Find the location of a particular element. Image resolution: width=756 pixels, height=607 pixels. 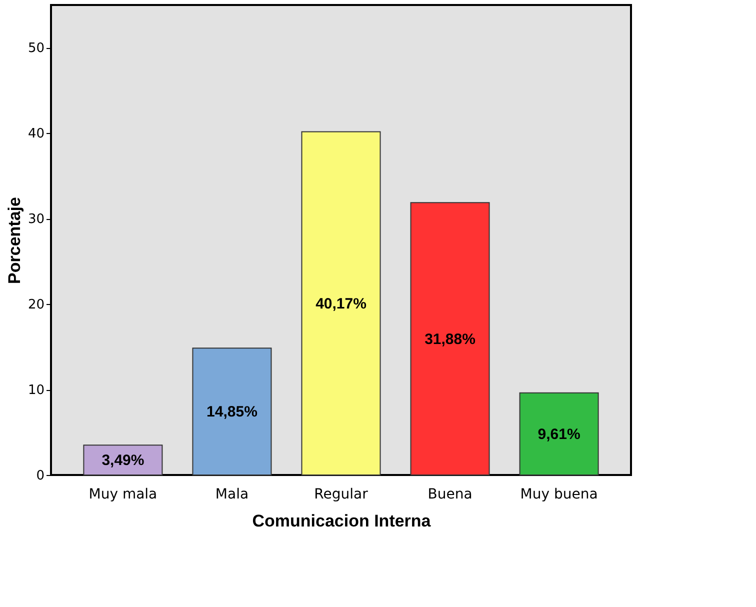

y-axis-title: Porcentaje is located at coordinates (14, 240).